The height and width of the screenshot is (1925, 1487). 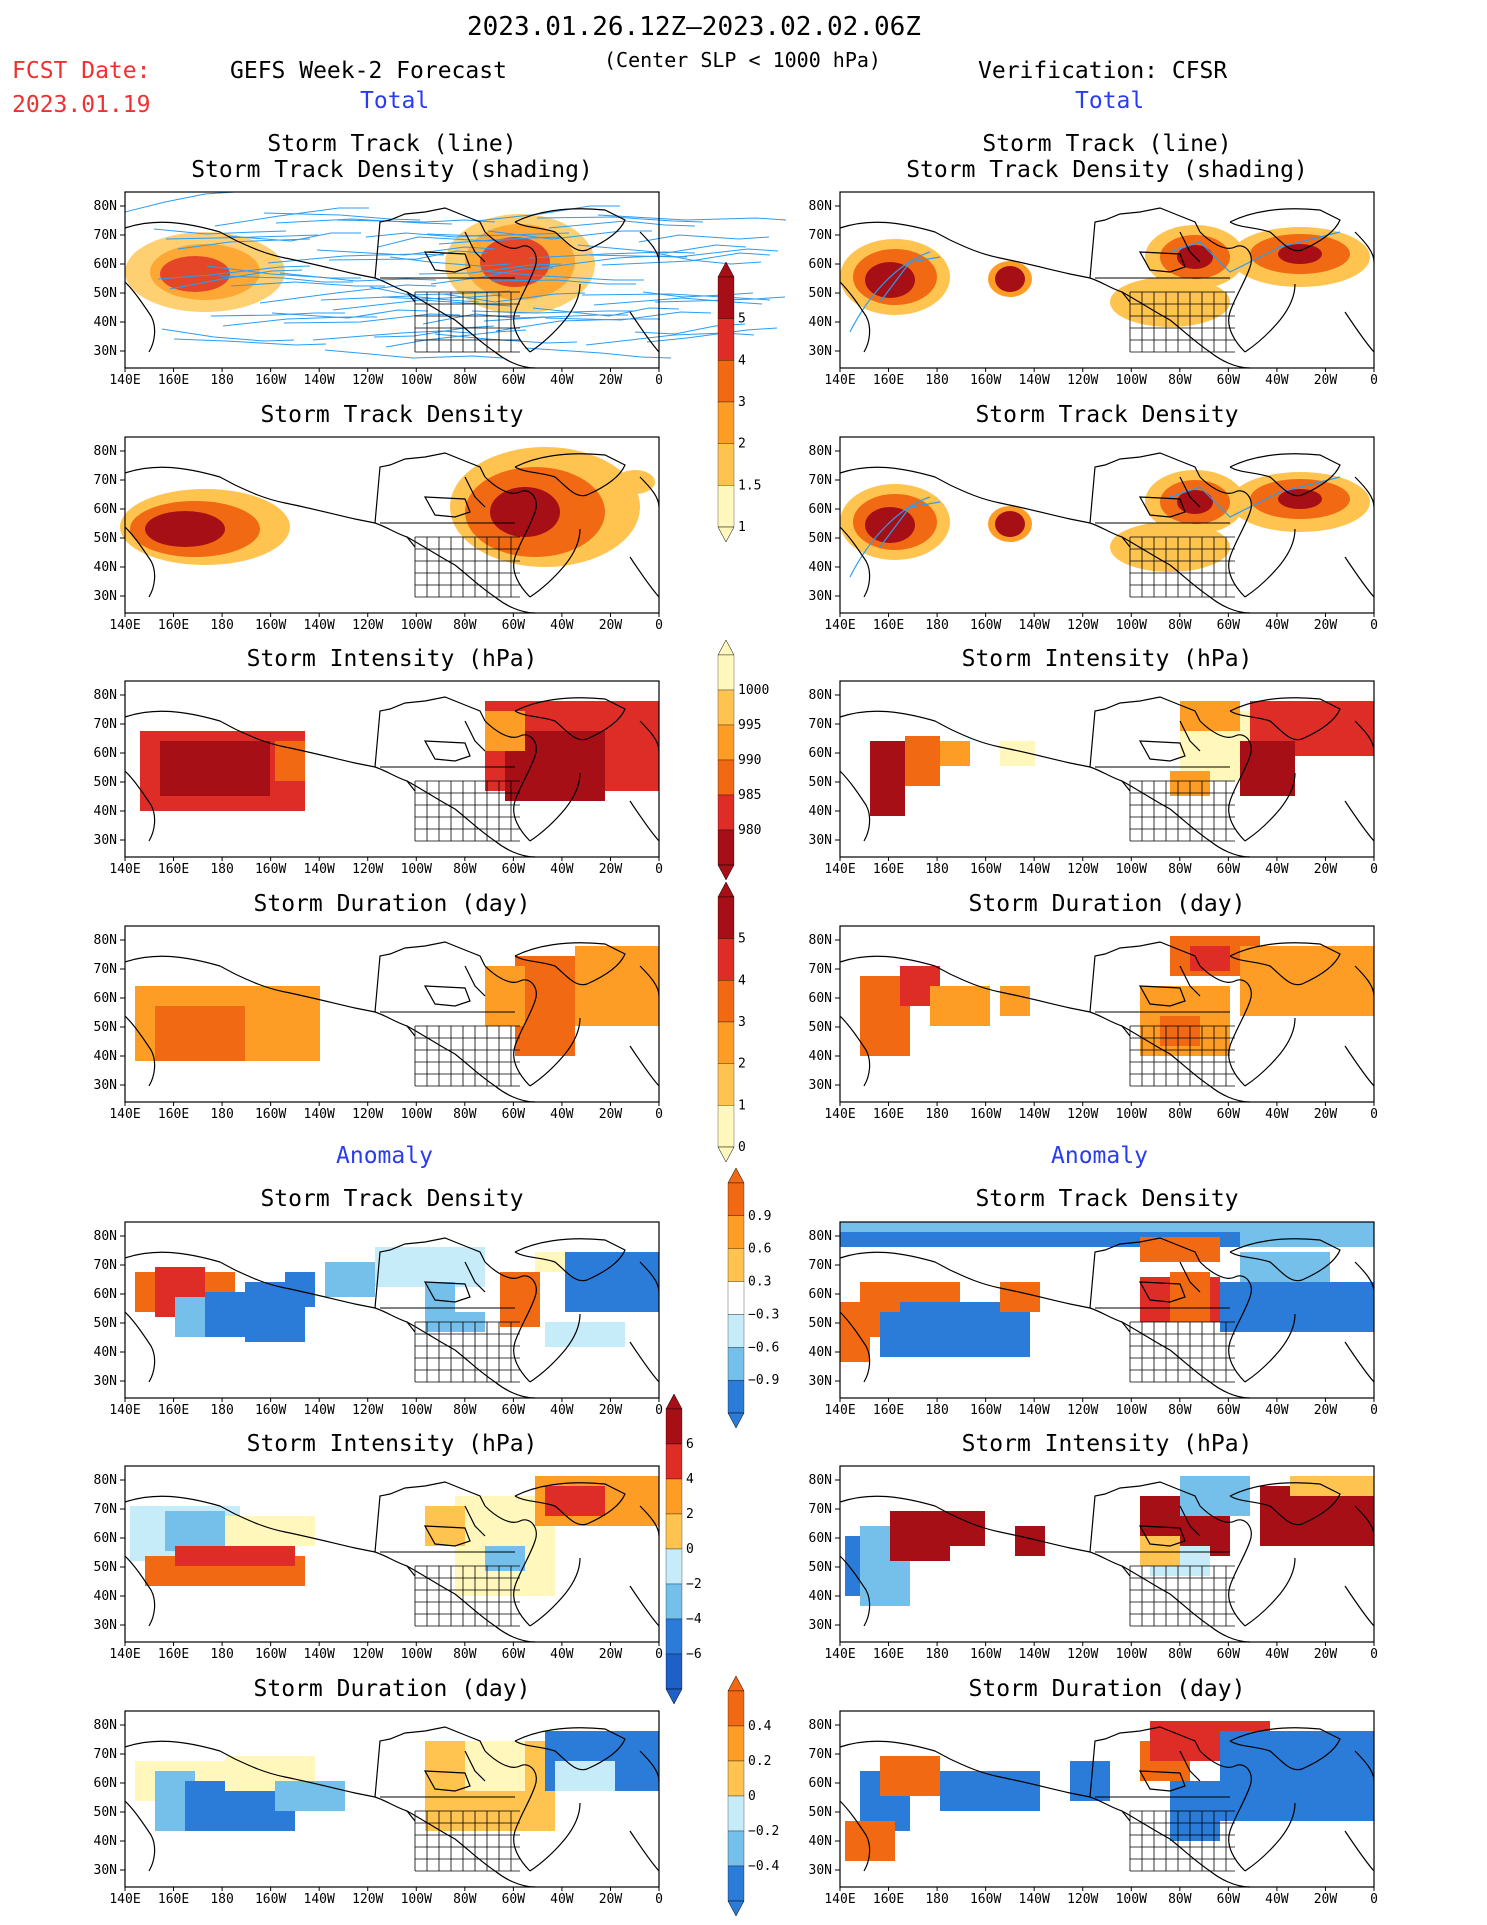 I want to click on title-duration-anom-left: Storm Duration (day), so click(x=392, y=1689).